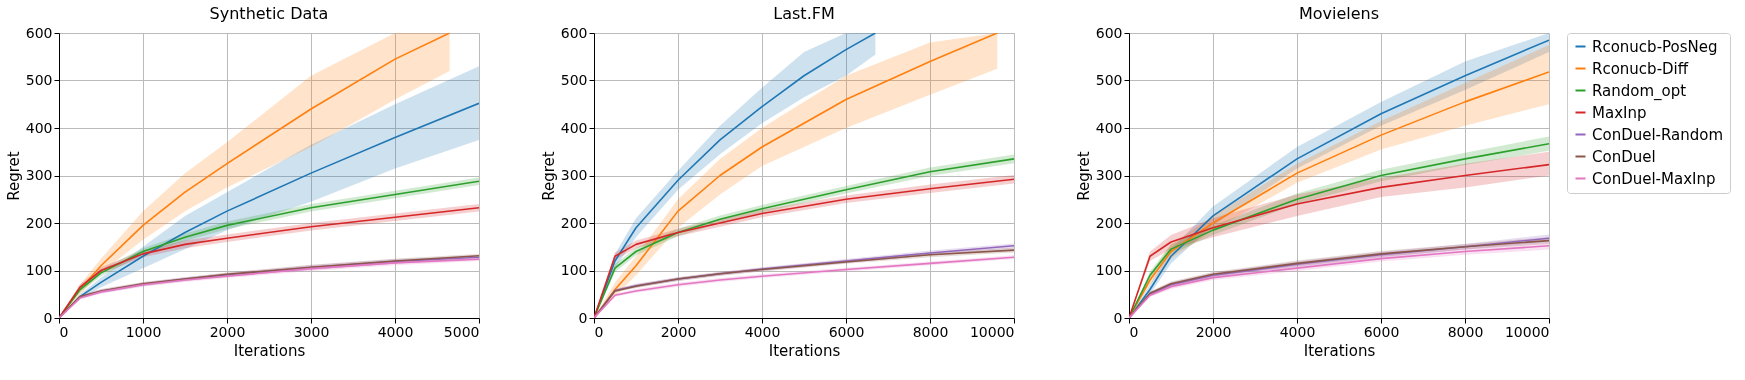 This screenshot has height=380, width=1745. I want to click on legend-label: MaxInp, so click(1619, 112).